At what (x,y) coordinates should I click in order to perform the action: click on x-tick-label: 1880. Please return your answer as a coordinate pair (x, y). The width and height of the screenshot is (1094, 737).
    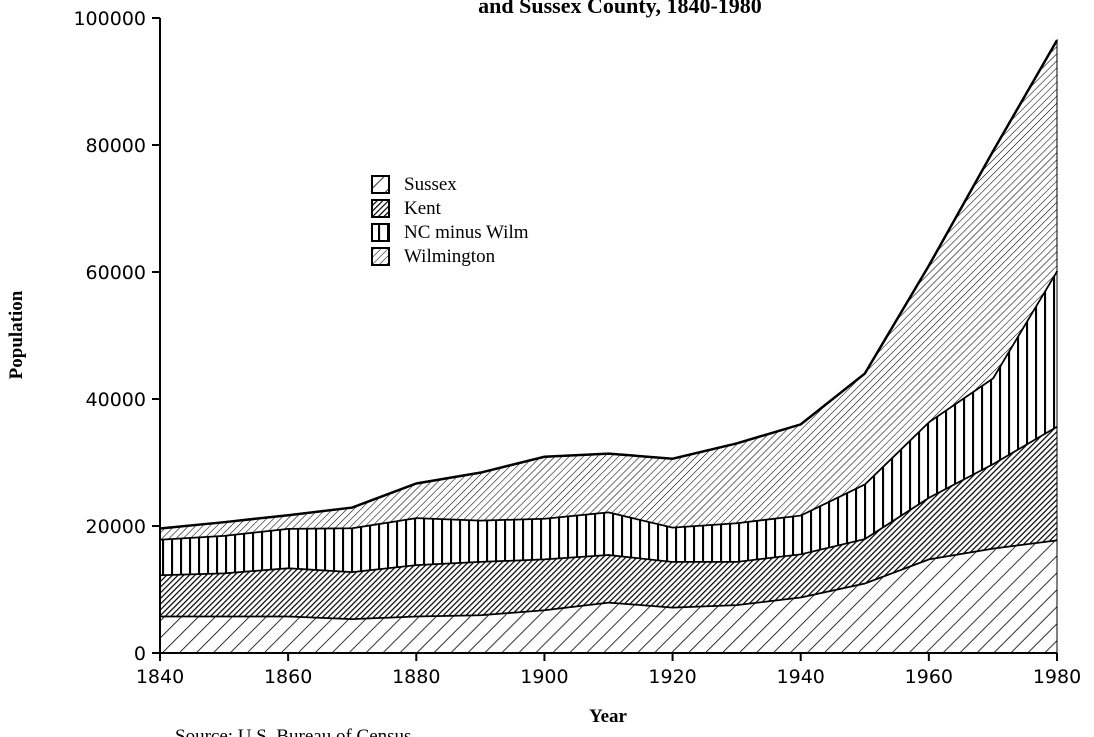
    Looking at the image, I should click on (416, 677).